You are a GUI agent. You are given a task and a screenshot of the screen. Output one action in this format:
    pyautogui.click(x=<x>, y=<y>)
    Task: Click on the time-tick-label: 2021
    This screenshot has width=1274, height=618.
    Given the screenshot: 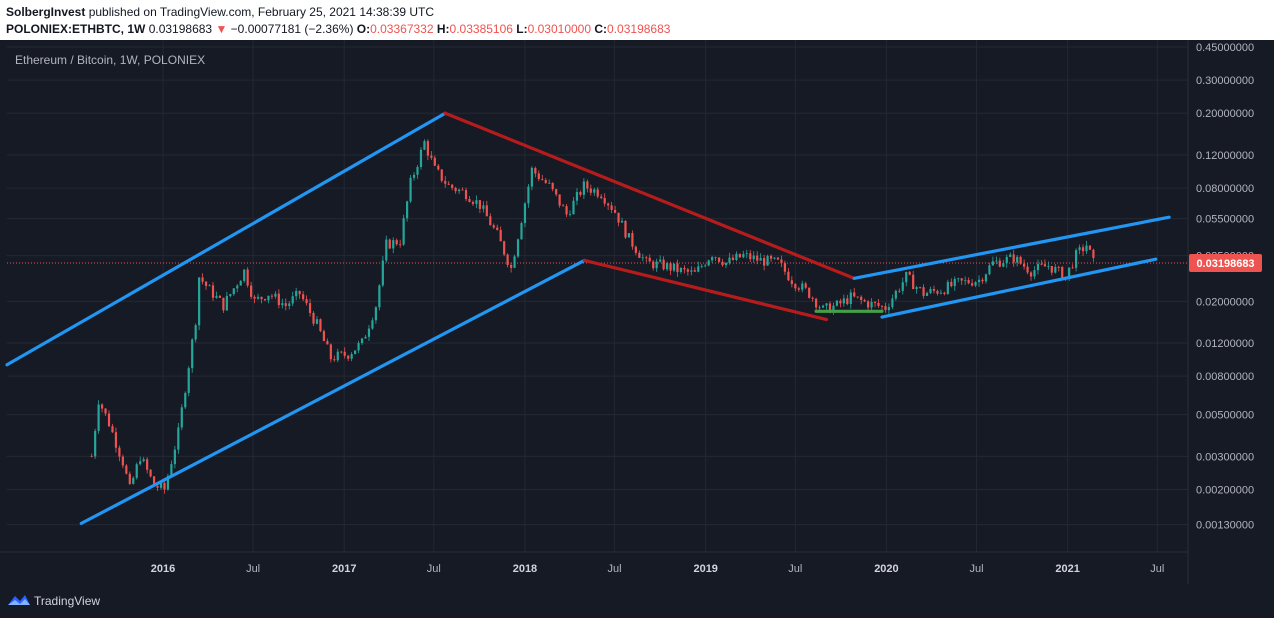 What is the action you would take?
    pyautogui.click(x=1067, y=569)
    